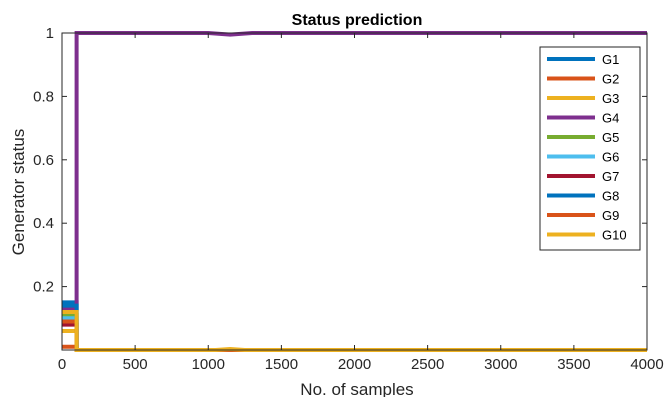 The width and height of the screenshot is (665, 397). What do you see at coordinates (43, 96) in the screenshot?
I see `y-tick-label: 0.8` at bounding box center [43, 96].